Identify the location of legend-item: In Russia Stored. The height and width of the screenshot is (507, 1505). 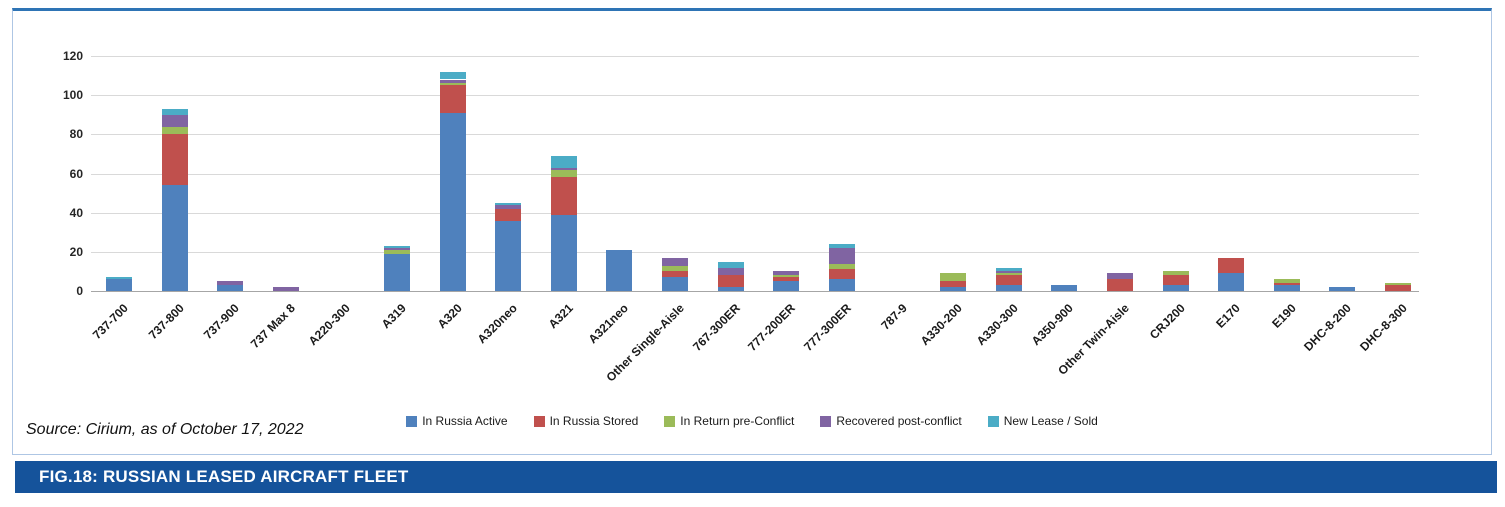
(586, 421).